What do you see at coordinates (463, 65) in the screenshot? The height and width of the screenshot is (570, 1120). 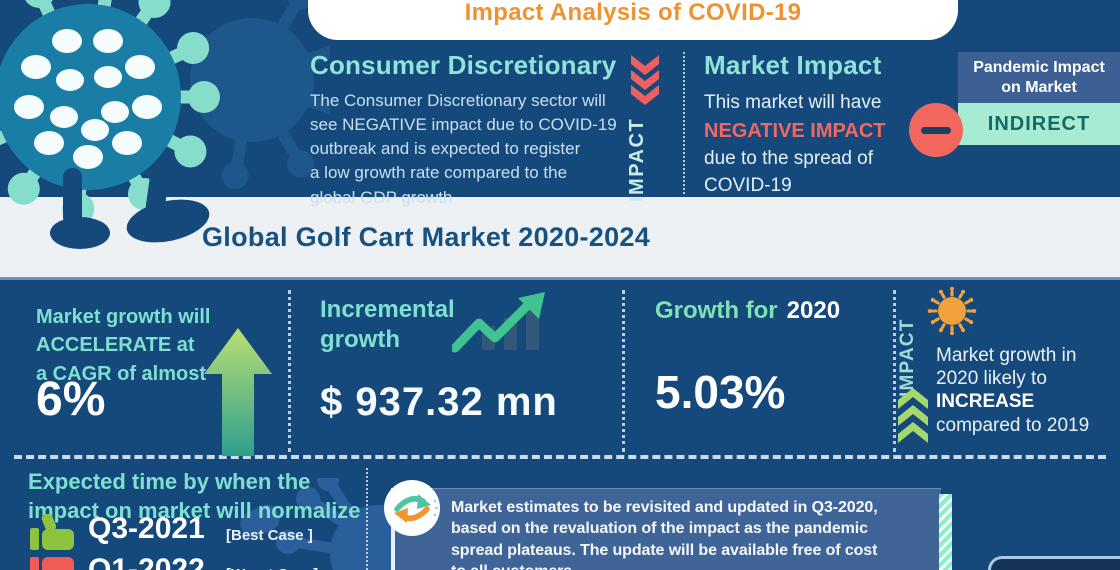 I see `consumer-title: Consumer Discretionary` at bounding box center [463, 65].